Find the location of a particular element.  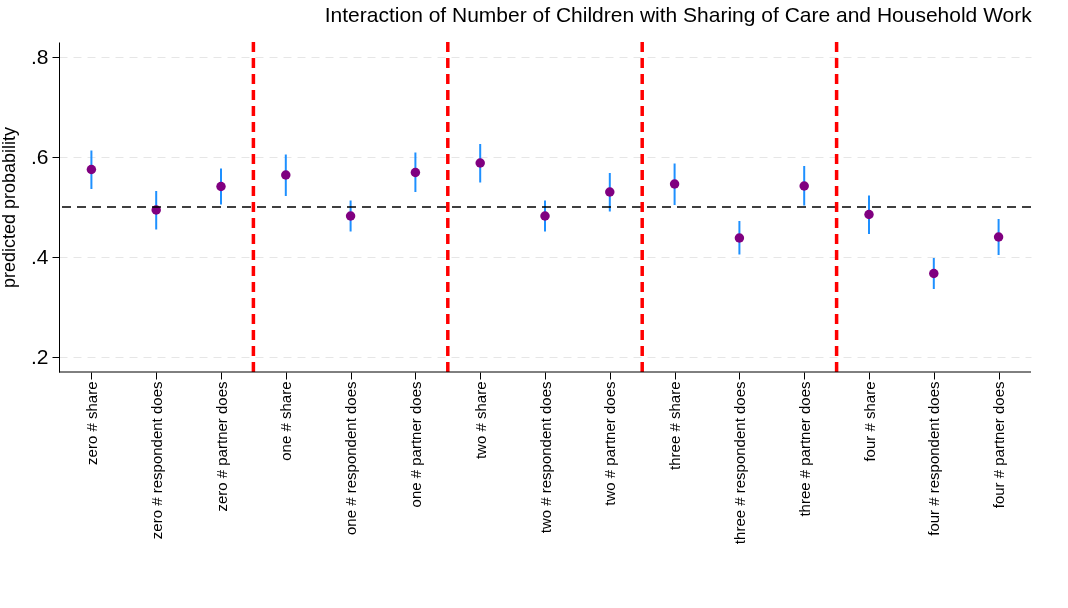

x-tick-label: three # partner does is located at coordinates (804, 449).